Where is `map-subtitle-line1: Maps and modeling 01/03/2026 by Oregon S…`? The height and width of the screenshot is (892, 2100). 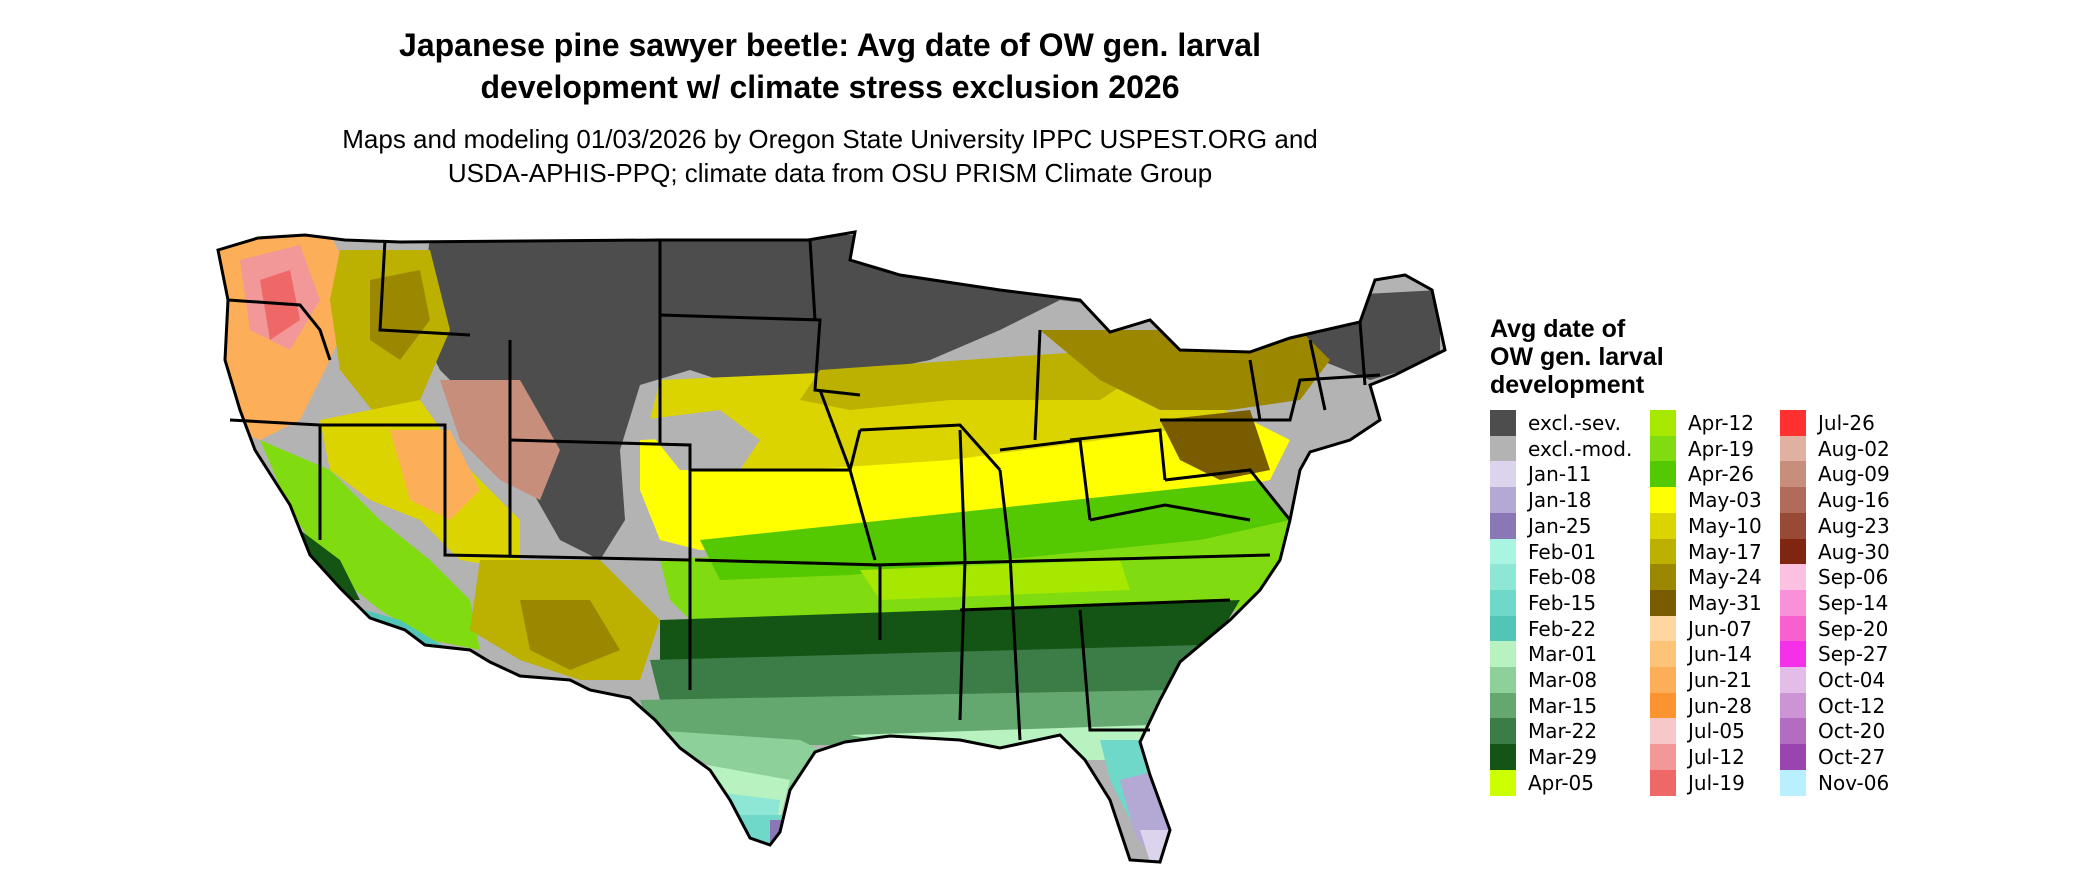
map-subtitle-line1: Maps and modeling 01/03/2026 by Oregon S… is located at coordinates (830, 139).